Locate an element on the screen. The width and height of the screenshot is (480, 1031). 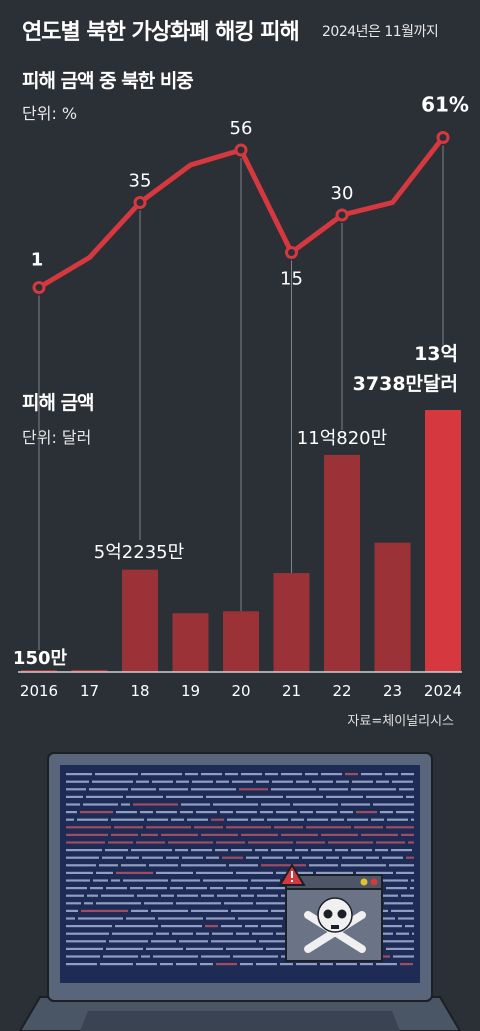
line-chart-unit: 단위: % is located at coordinates (50, 113).